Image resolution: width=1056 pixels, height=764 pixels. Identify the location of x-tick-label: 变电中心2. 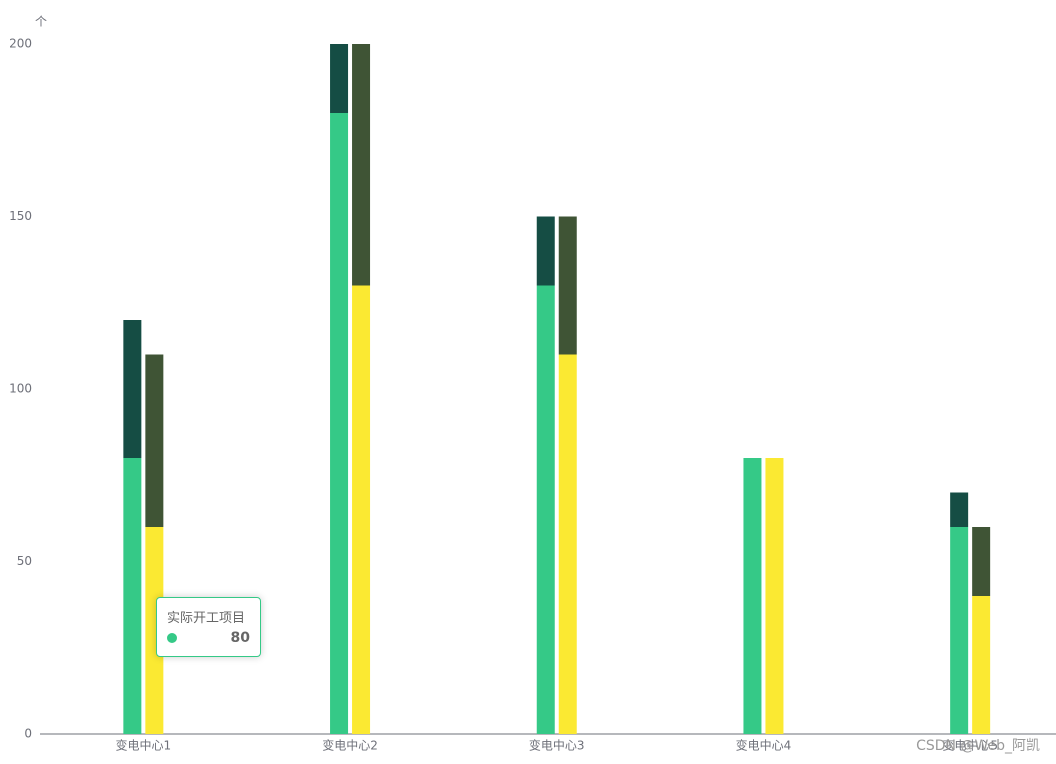
(350, 745).